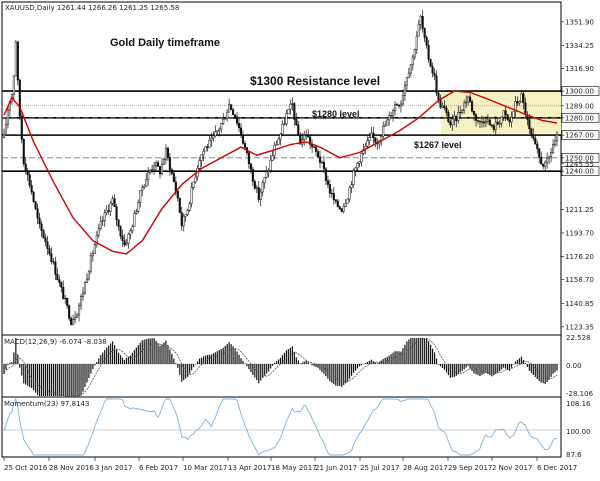 The height and width of the screenshot is (481, 600). Describe the element at coordinates (579, 210) in the screenshot. I see `price-tick-label: 1211.25` at that location.